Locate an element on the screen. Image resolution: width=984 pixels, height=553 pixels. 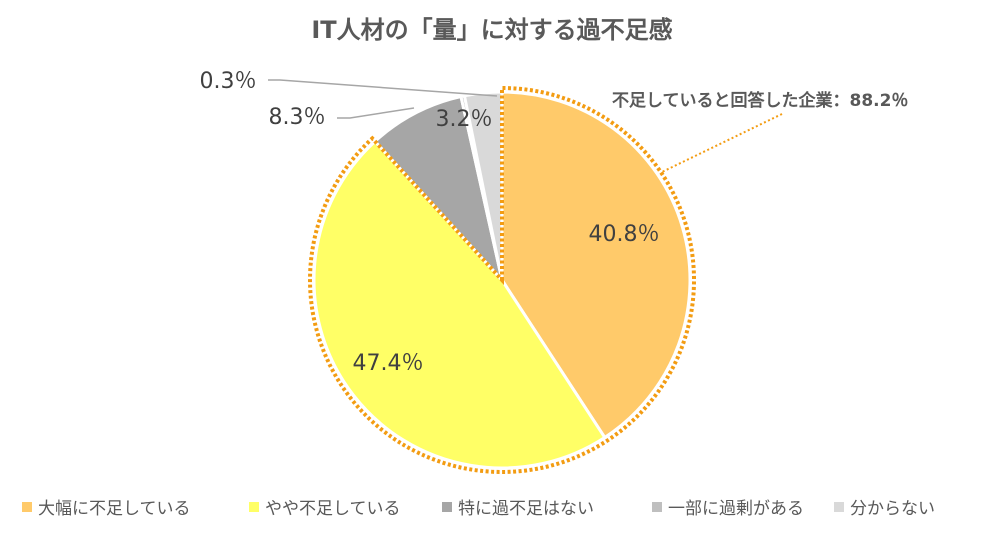
chart-title: IT人材の「量」に対する過不足感 is located at coordinates (491, 30).